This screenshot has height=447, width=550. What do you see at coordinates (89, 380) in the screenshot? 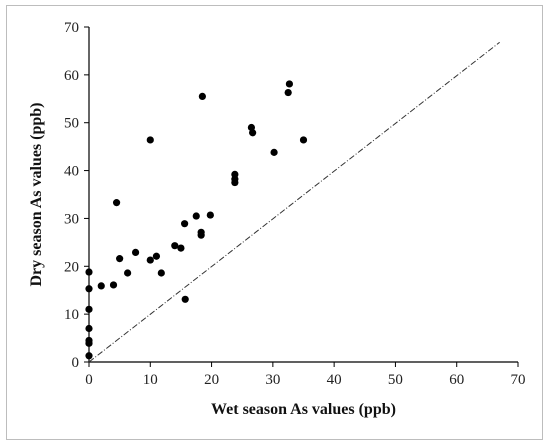
I see `x-tick-label: 0` at bounding box center [89, 380].